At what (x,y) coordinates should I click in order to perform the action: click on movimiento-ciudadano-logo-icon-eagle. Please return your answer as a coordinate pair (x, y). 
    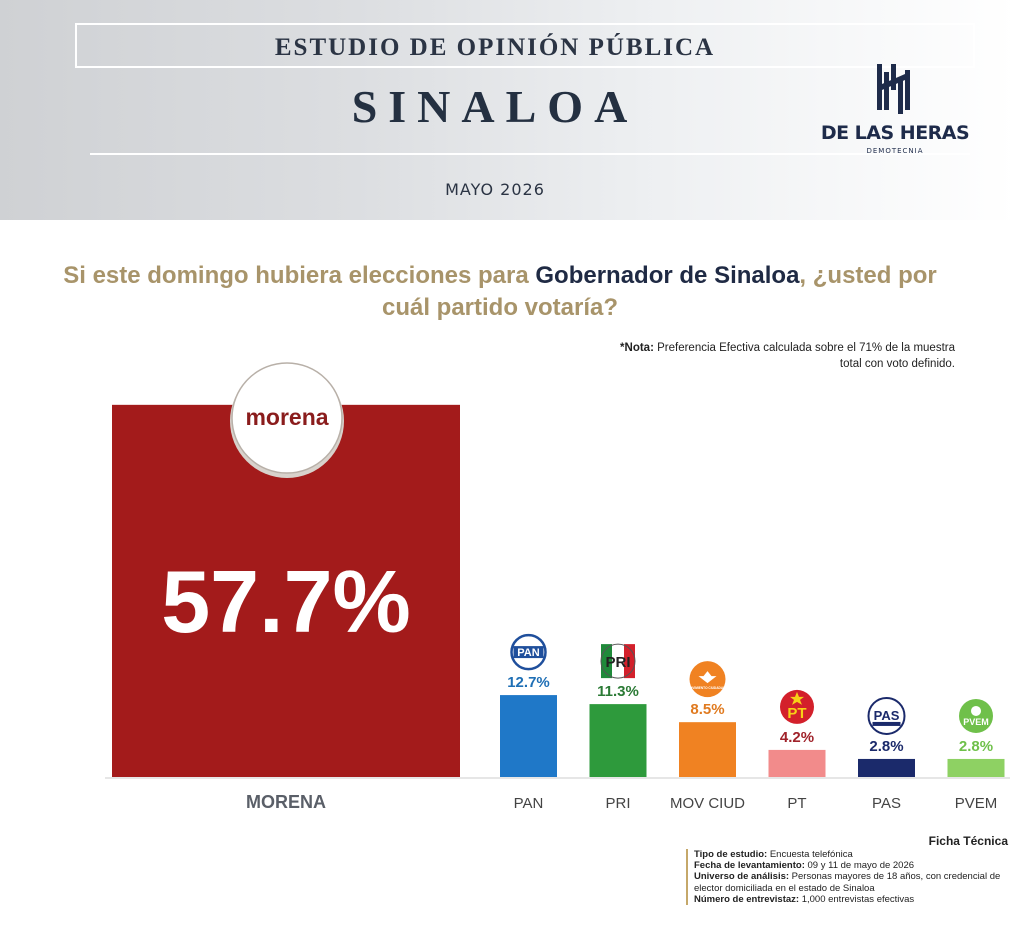
    Looking at the image, I should click on (707, 677).